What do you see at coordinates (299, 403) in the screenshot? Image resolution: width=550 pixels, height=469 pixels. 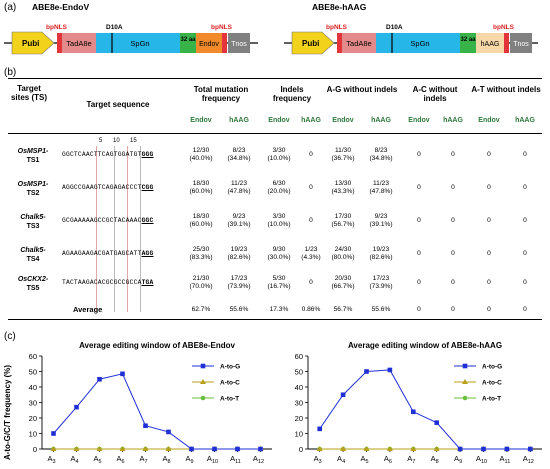 I see `y-tick-label: 30` at bounding box center [299, 403].